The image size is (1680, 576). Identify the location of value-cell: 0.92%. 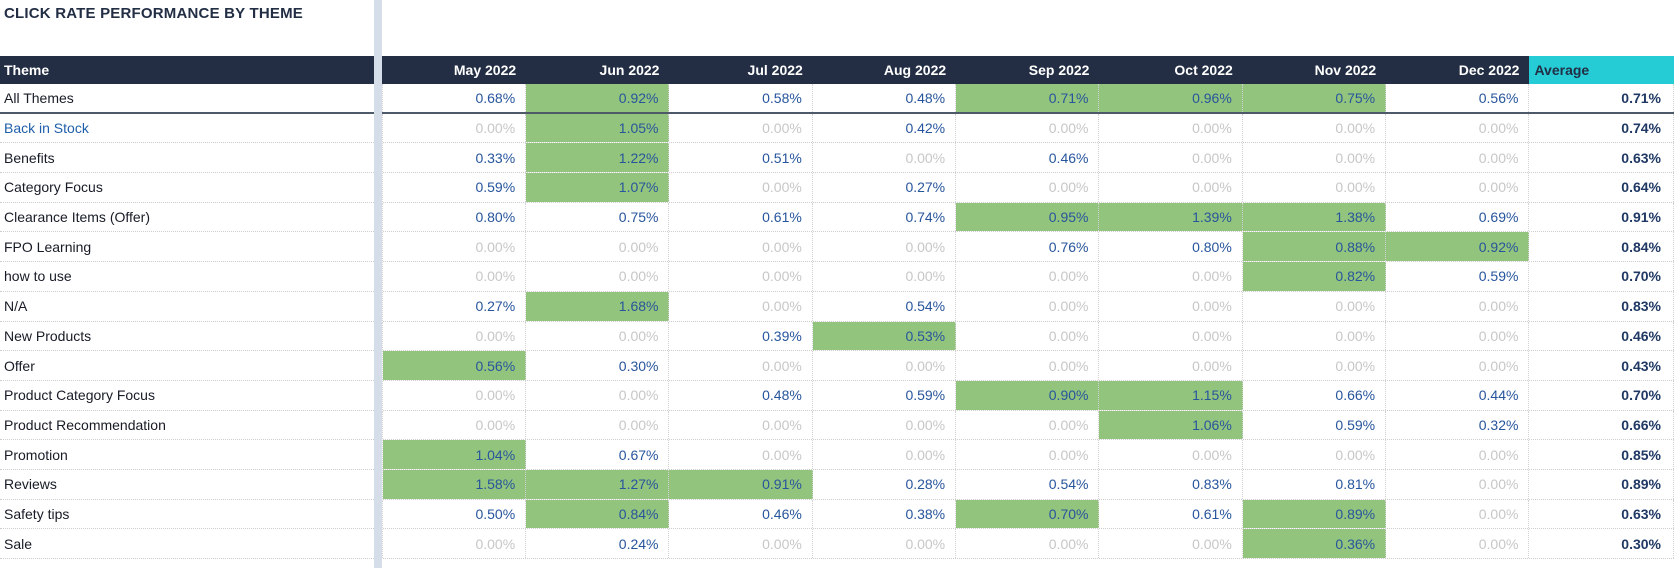
(1458, 247).